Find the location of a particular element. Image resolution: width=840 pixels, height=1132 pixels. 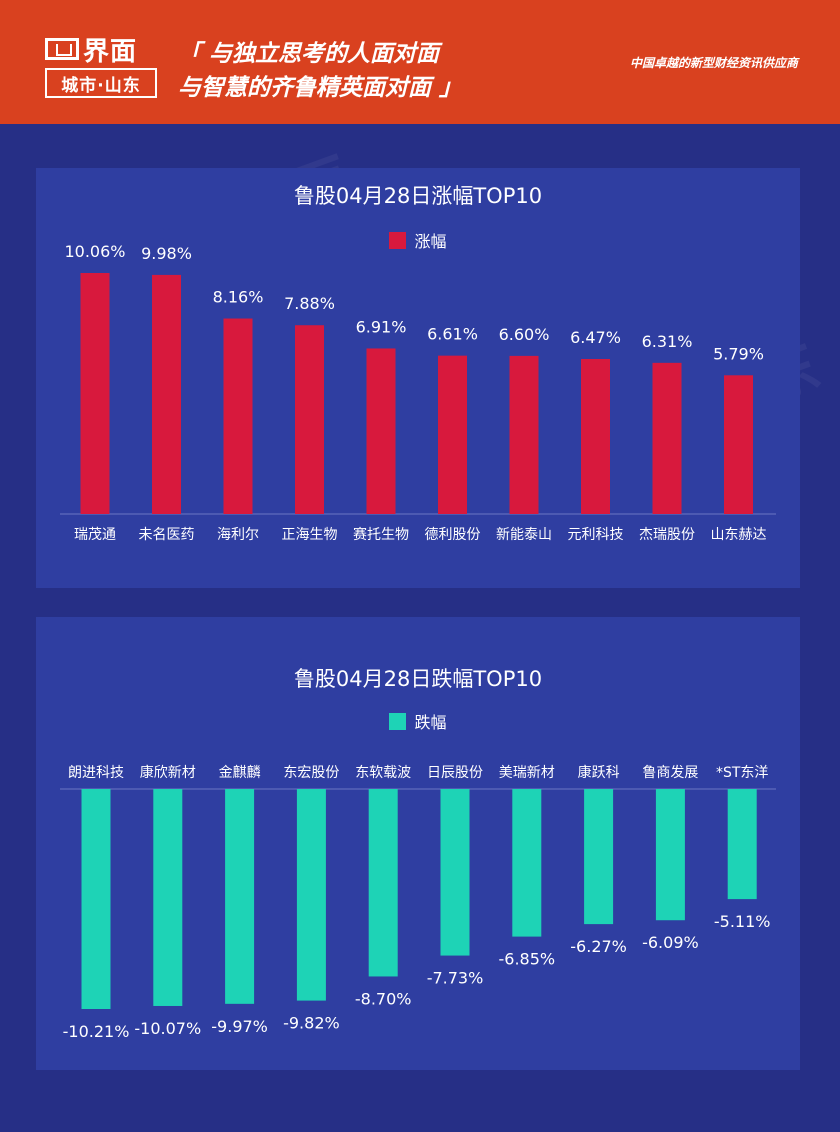

data-label: -10.21% is located at coordinates (96, 1031).